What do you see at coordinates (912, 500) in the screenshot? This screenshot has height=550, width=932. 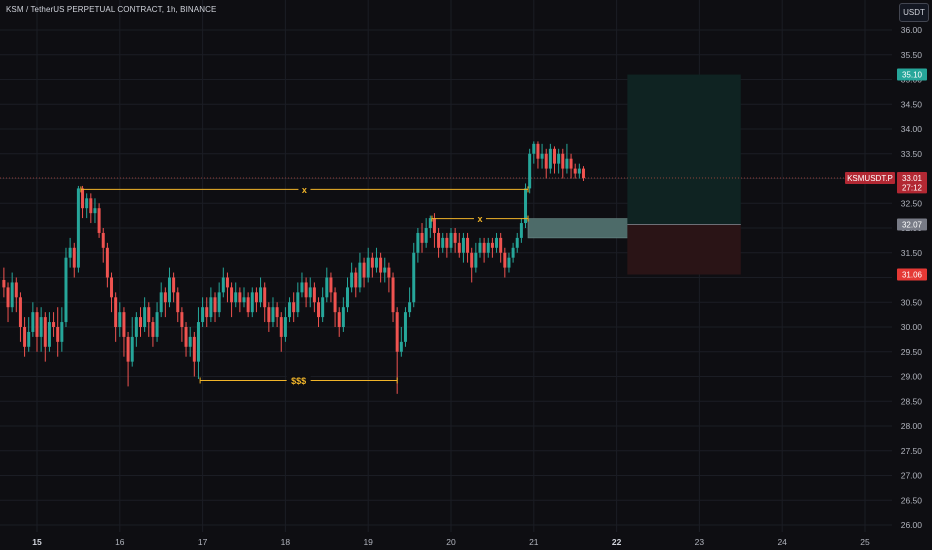 I see `y-tick-label: 26.50` at bounding box center [912, 500].